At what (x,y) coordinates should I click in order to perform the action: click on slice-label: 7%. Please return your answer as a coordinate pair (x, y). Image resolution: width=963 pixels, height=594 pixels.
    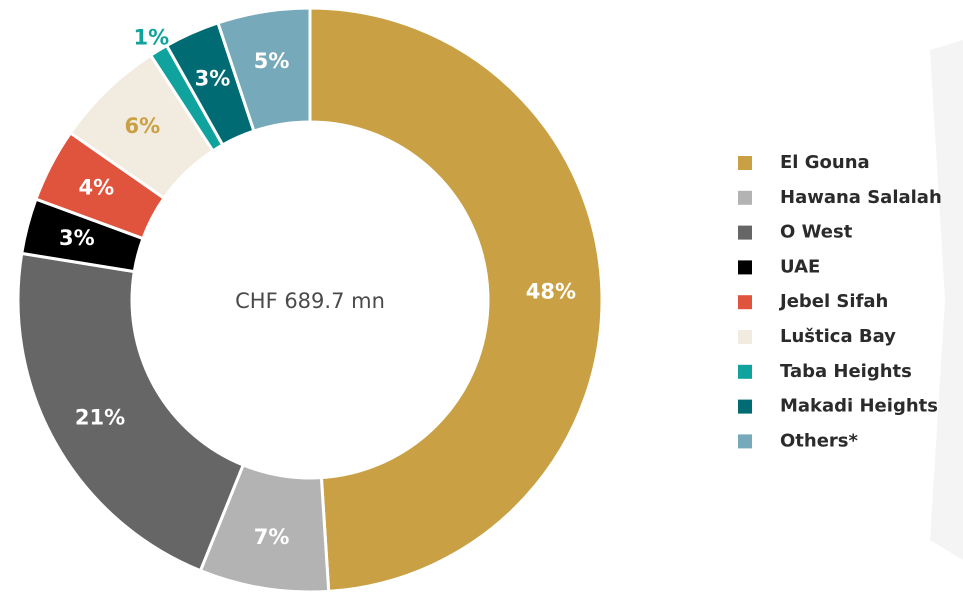
    Looking at the image, I should click on (272, 537).